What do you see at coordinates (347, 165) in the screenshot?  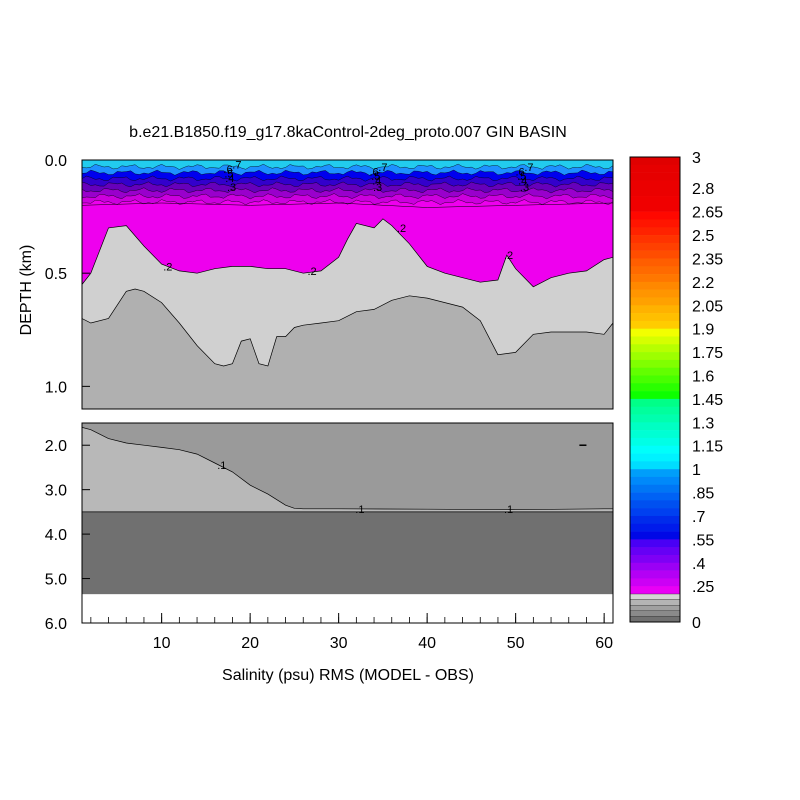 I see `surface-band` at bounding box center [347, 165].